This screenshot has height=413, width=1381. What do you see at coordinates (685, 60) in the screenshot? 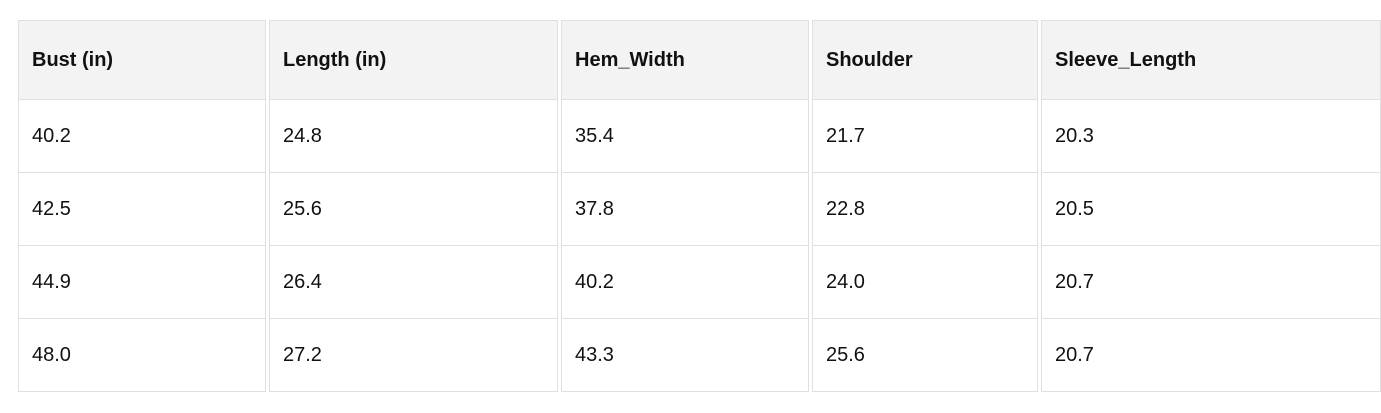
I see `column-header-hem-width: Hem_Width` at bounding box center [685, 60].